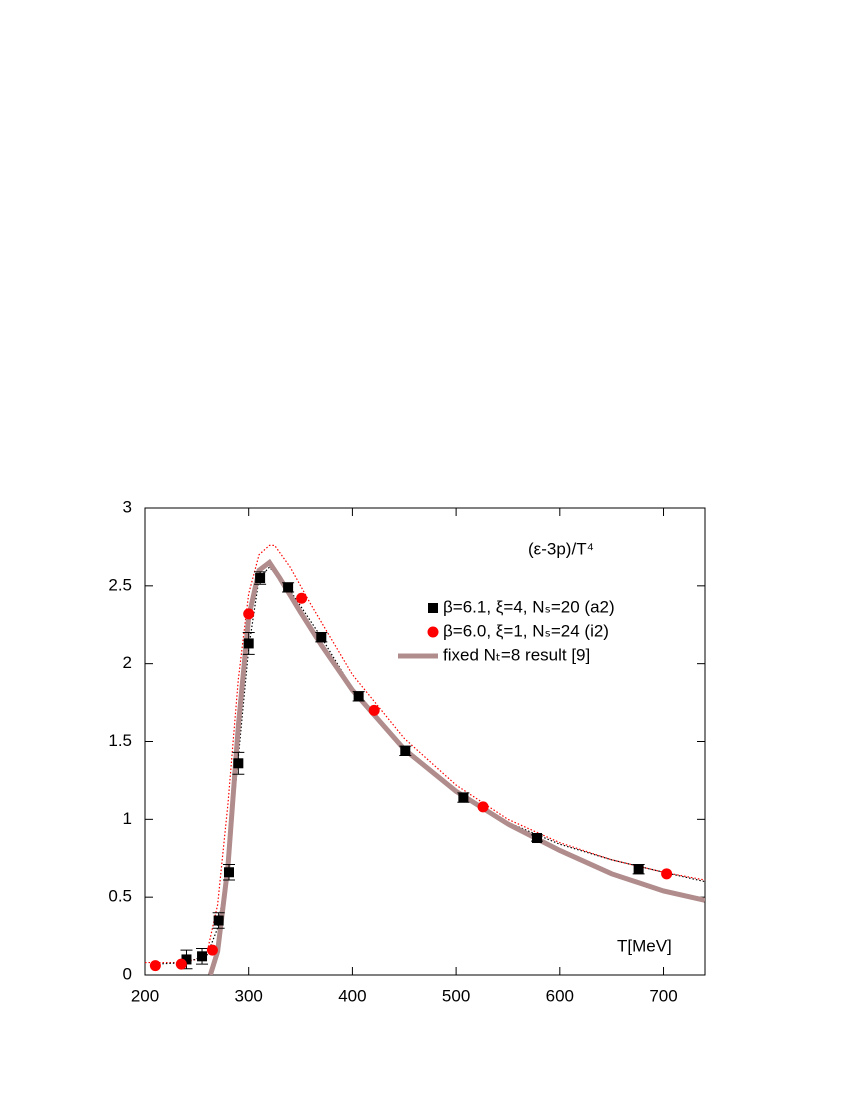  What do you see at coordinates (644, 945) in the screenshot?
I see `x-axis-label: T[MeV]` at bounding box center [644, 945].